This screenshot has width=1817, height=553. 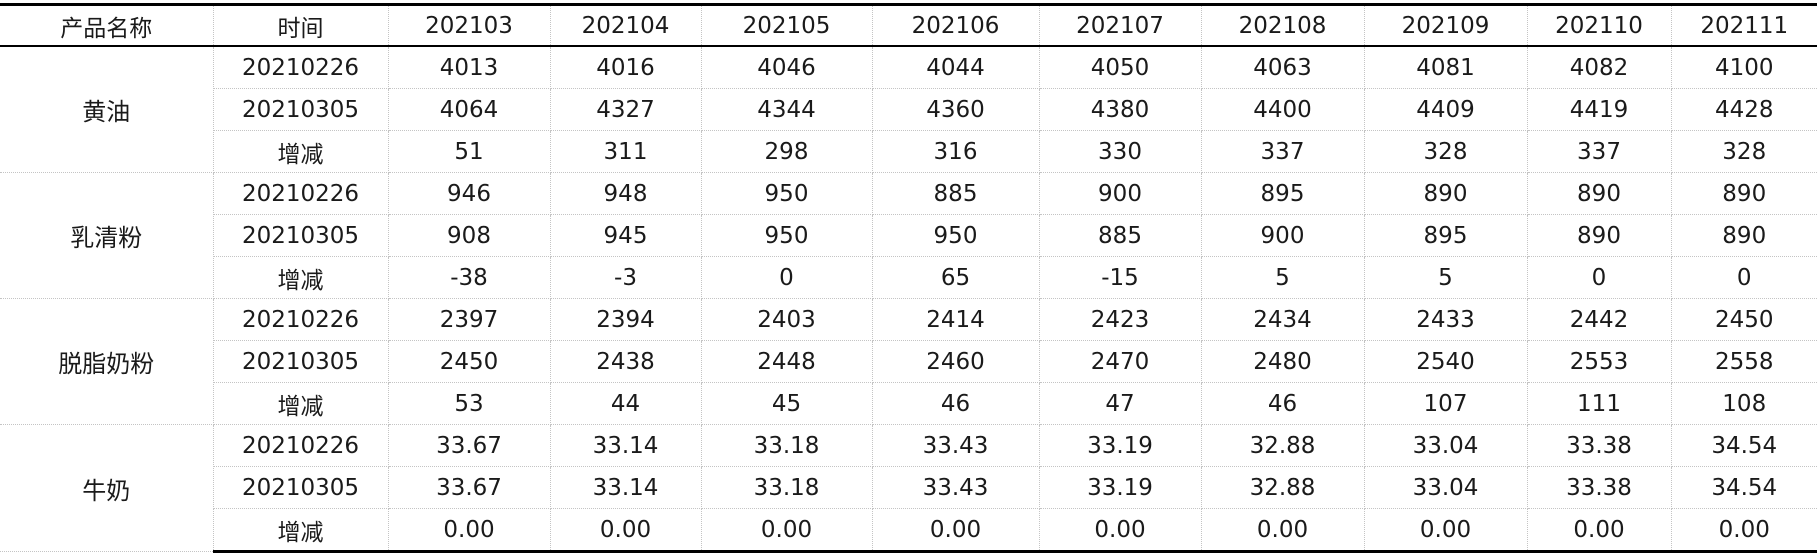 I want to click on value-cell: 45, so click(x=786, y=403).